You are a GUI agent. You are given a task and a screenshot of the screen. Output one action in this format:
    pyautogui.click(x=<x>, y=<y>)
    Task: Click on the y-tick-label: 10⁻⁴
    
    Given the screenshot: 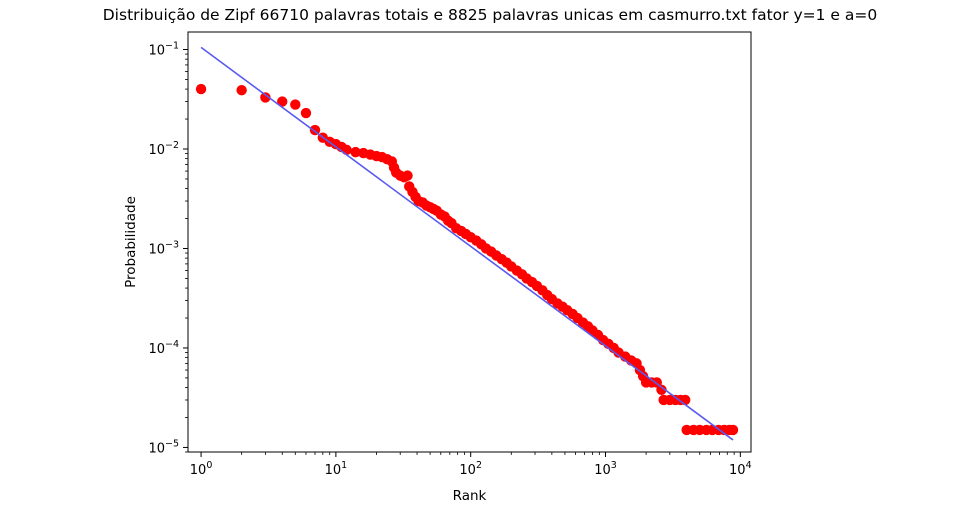 What is the action you would take?
    pyautogui.click(x=163, y=348)
    